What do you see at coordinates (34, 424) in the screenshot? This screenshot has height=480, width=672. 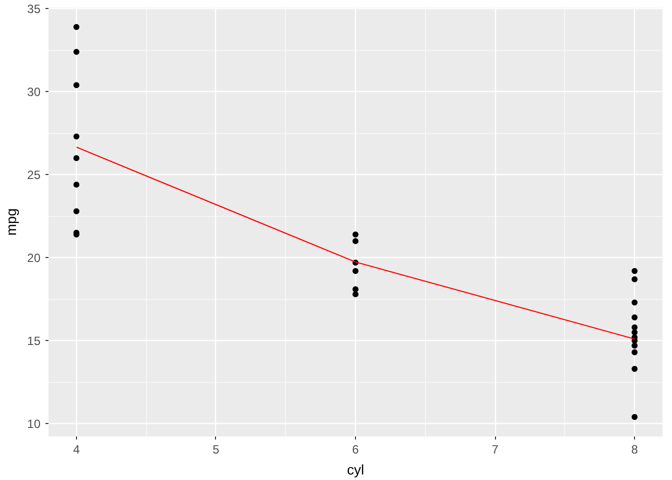 I see `y-tick-label: 10` at bounding box center [34, 424].